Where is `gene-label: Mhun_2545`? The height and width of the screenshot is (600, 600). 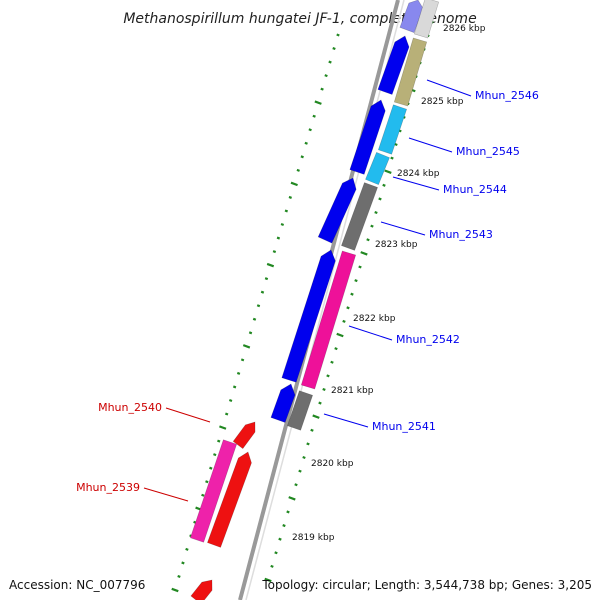
gene-label: Mhun_2545 is located at coordinates (488, 151).